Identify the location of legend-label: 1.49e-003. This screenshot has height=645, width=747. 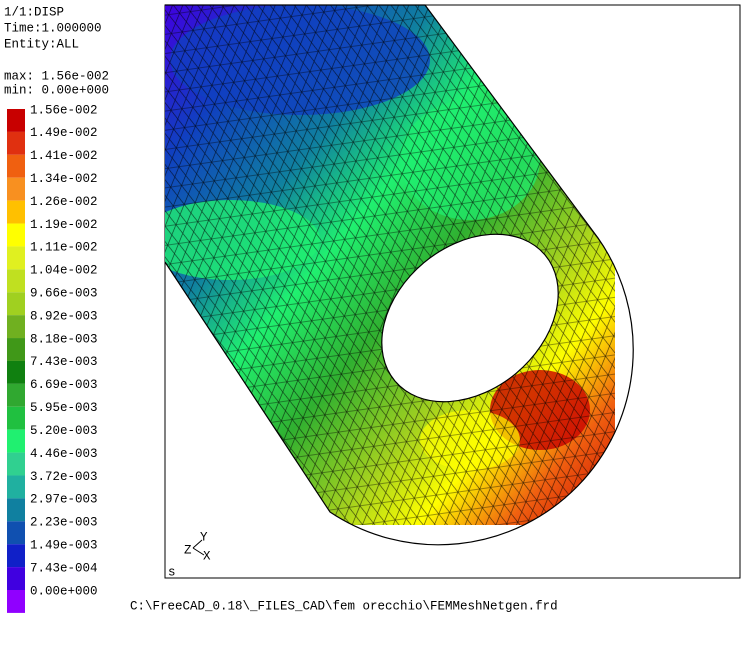
(64, 545).